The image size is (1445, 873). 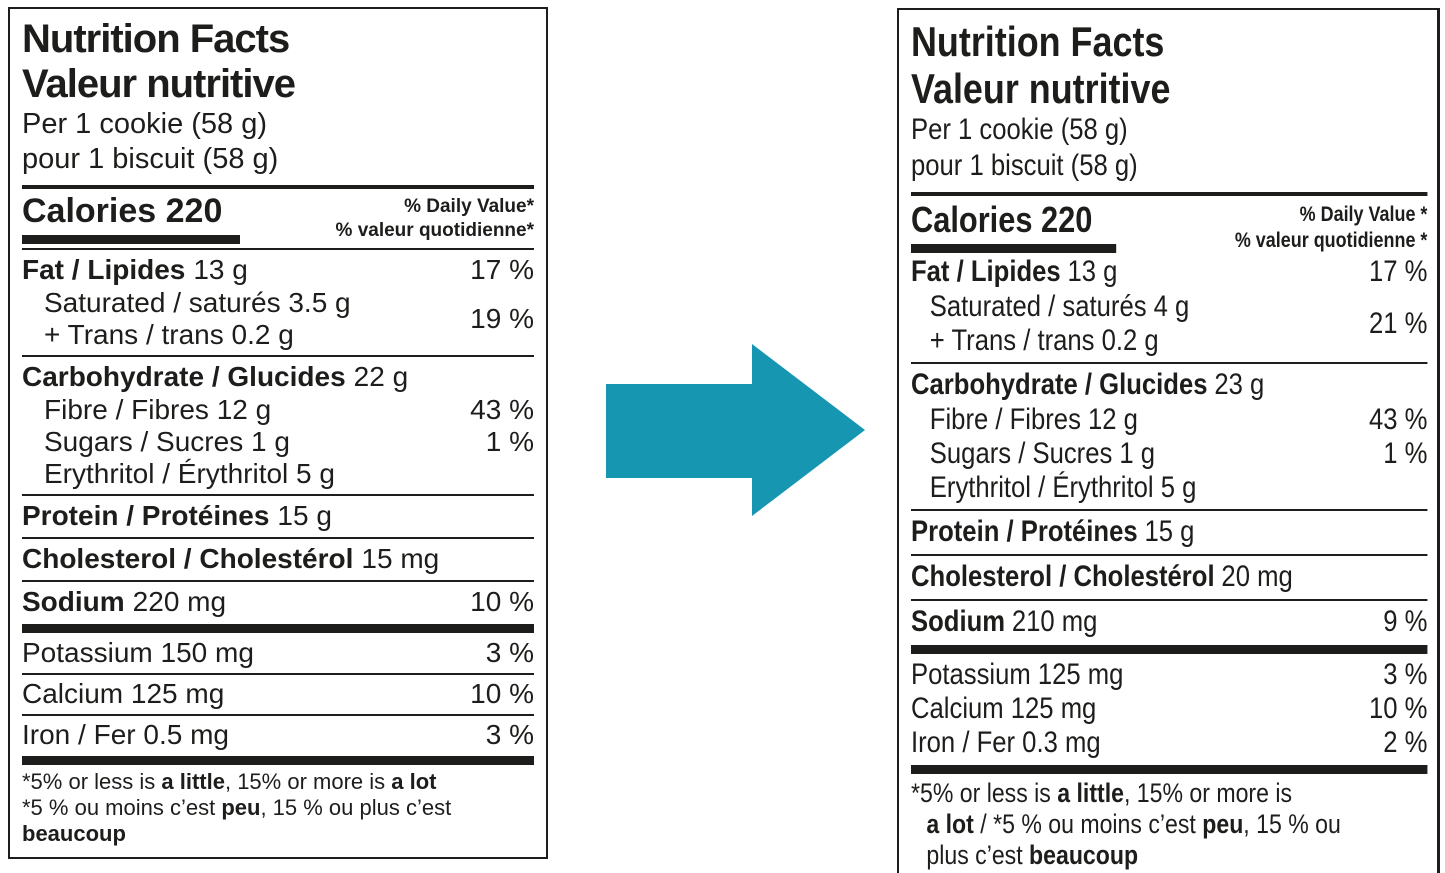 What do you see at coordinates (1169, 743) in the screenshot?
I see `iron-row: Iron / Fer 0.3 mg 2 %` at bounding box center [1169, 743].